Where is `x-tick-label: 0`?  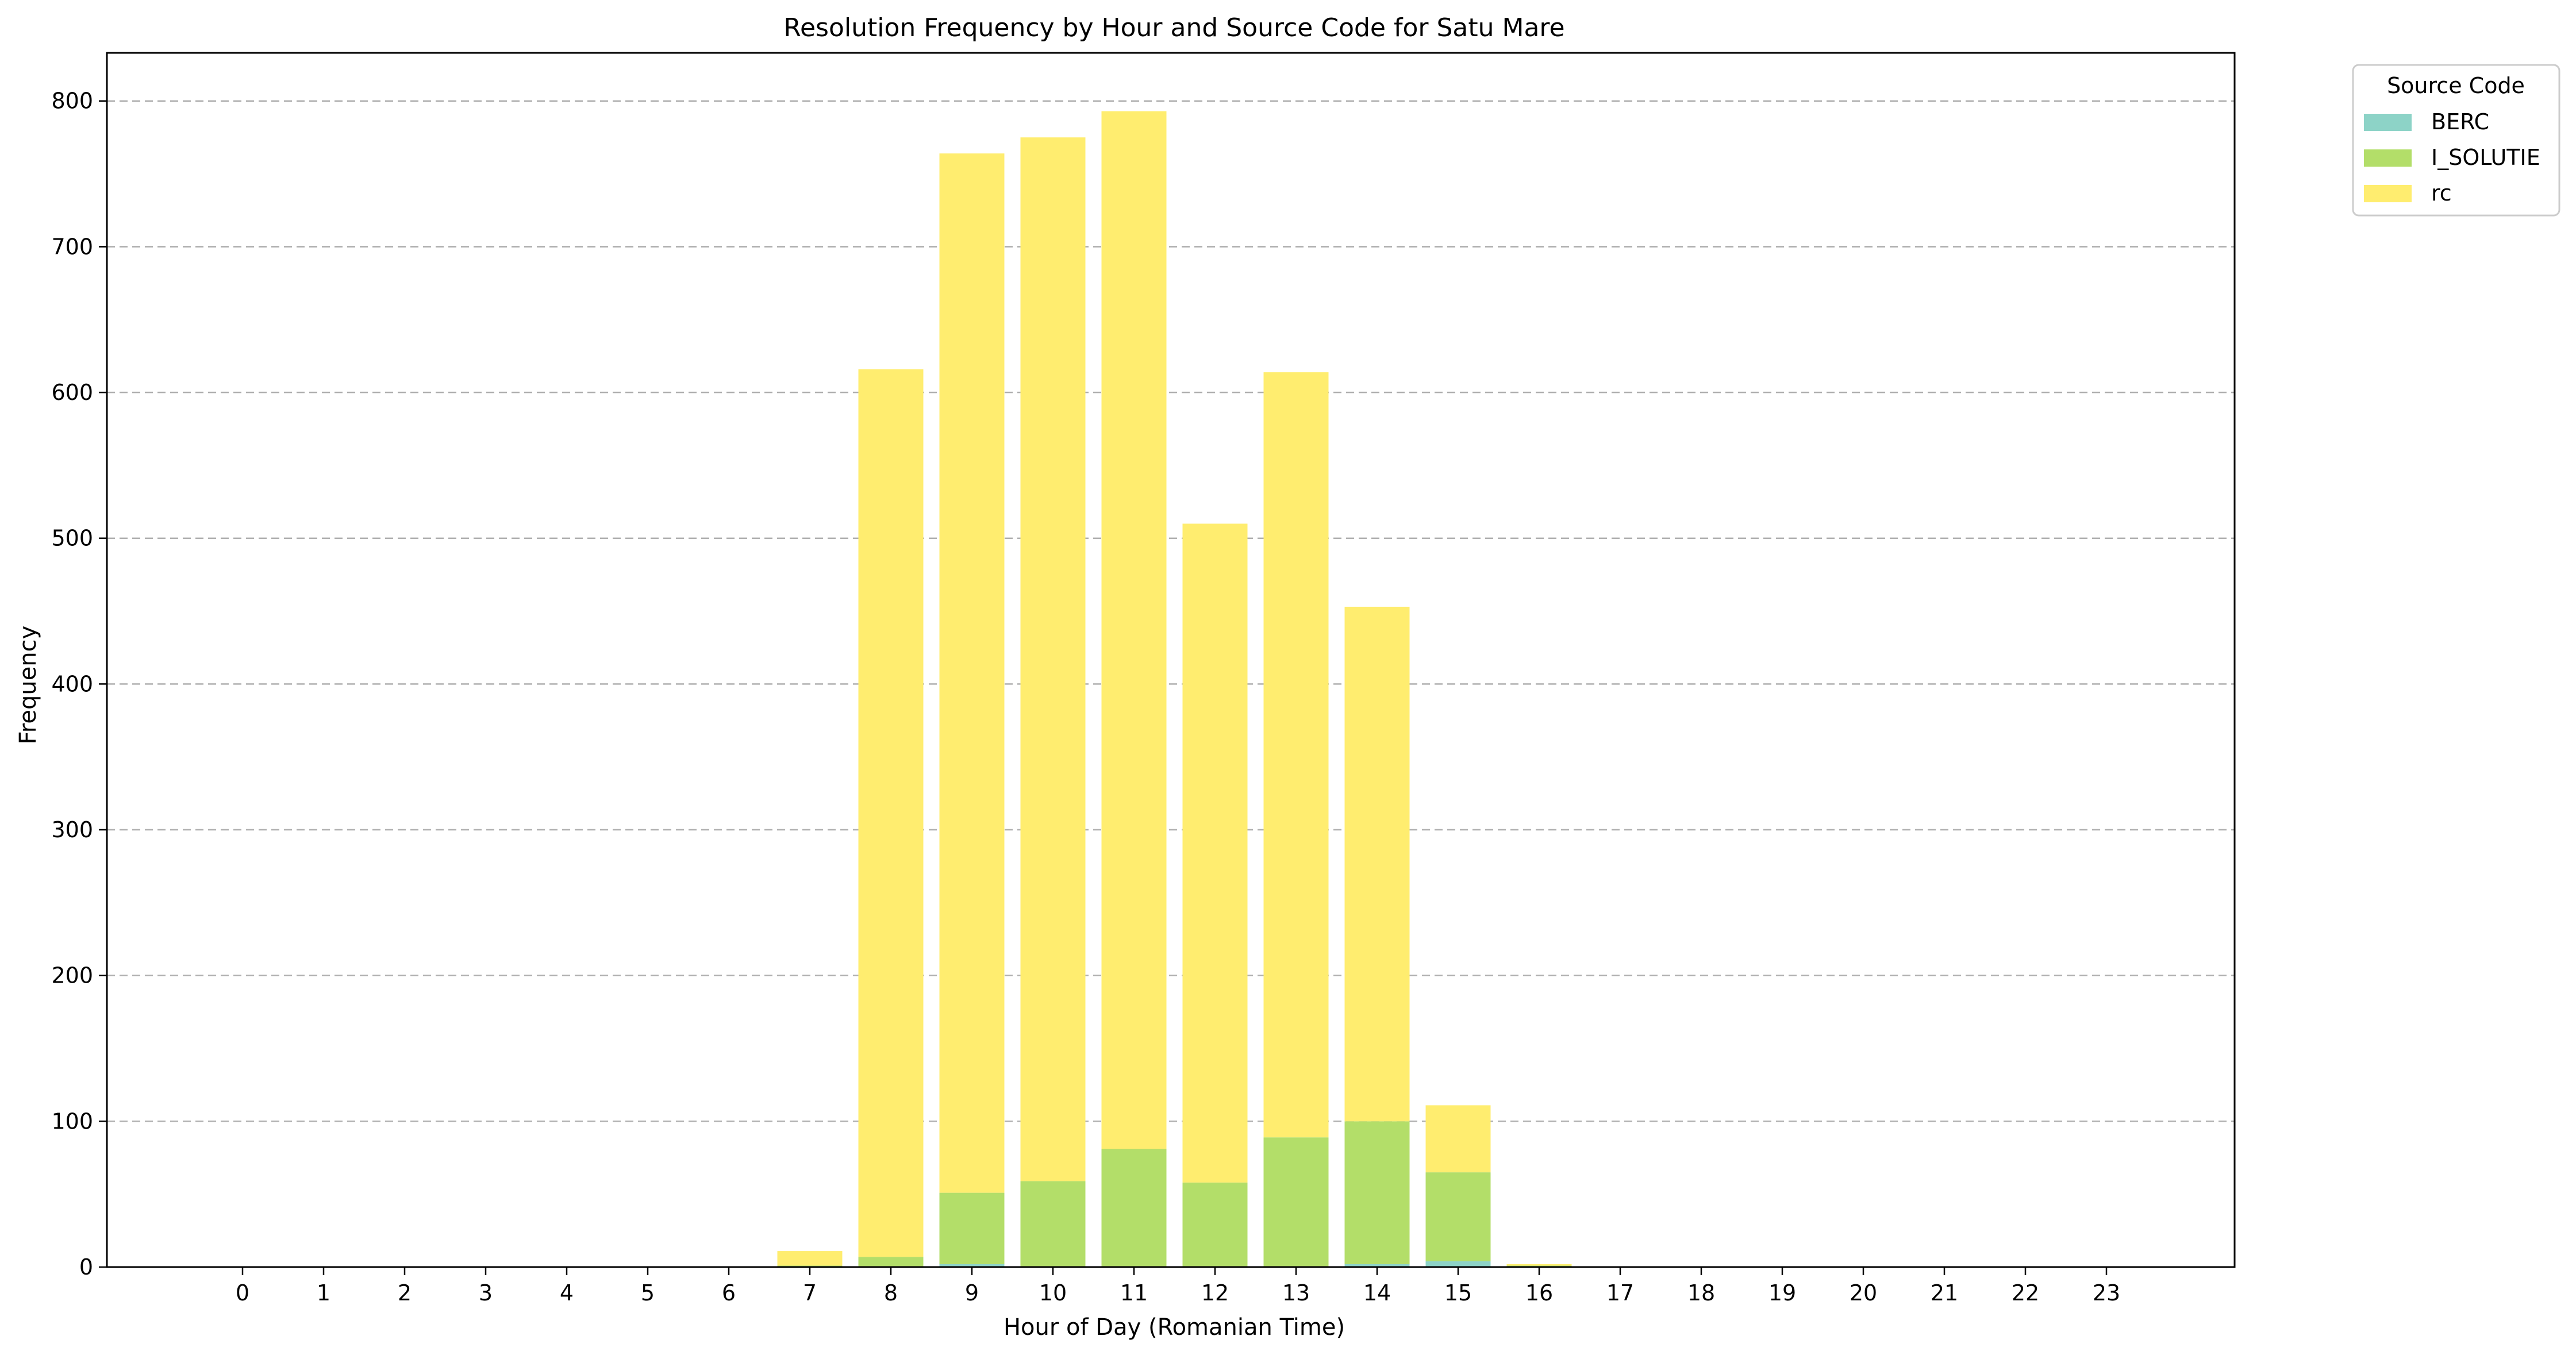 x-tick-label: 0 is located at coordinates (242, 1293).